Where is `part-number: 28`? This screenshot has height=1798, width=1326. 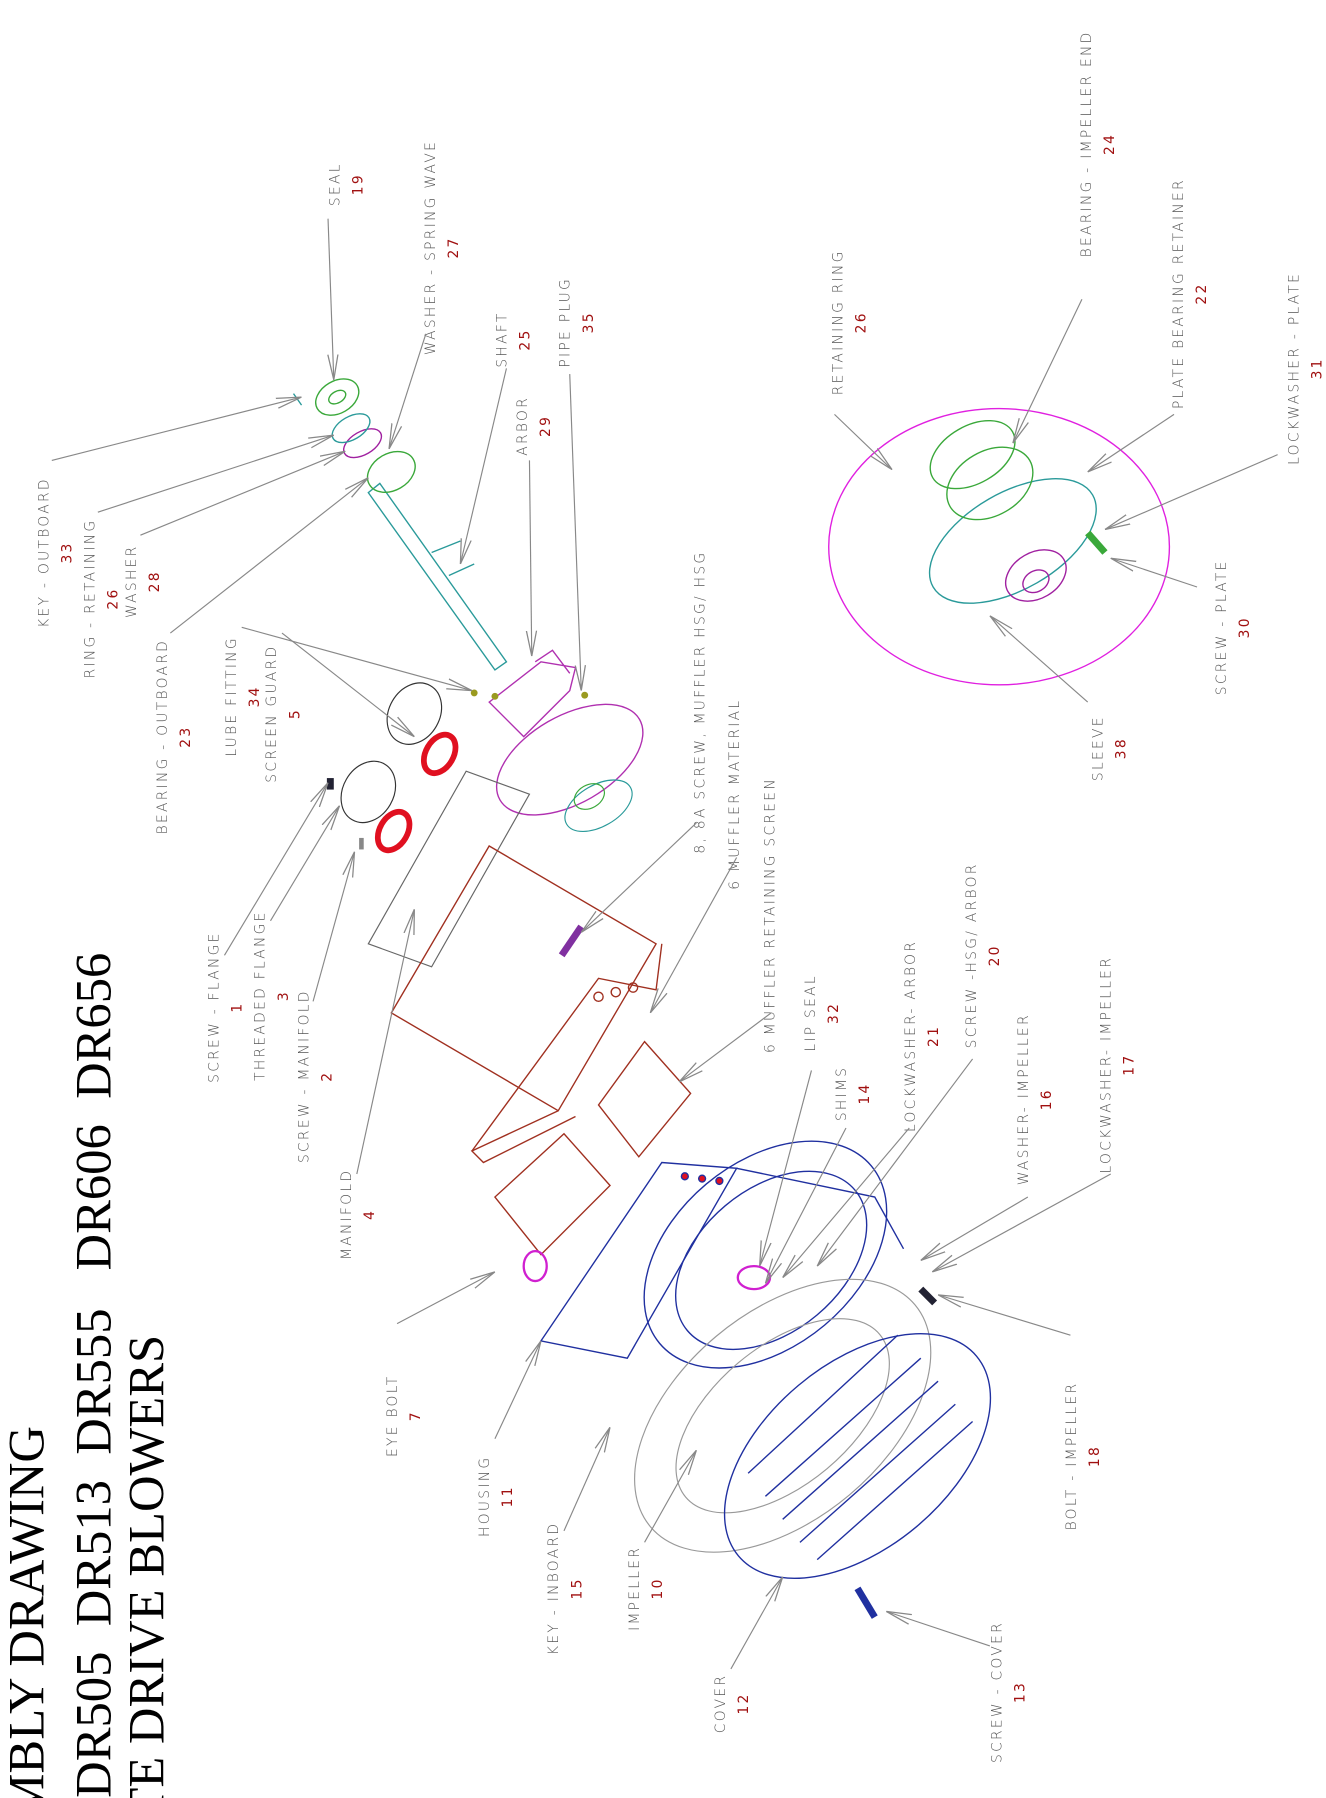 part-number: 28 is located at coordinates (155, 581).